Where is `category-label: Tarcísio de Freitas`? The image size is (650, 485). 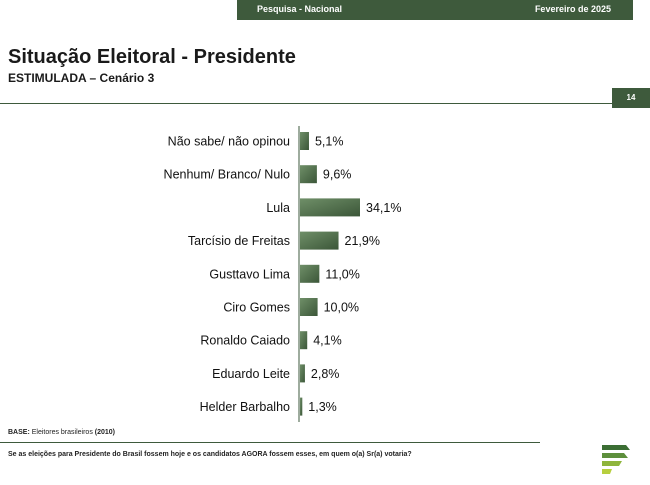
category-label: Tarcísio de Freitas is located at coordinates (239, 241).